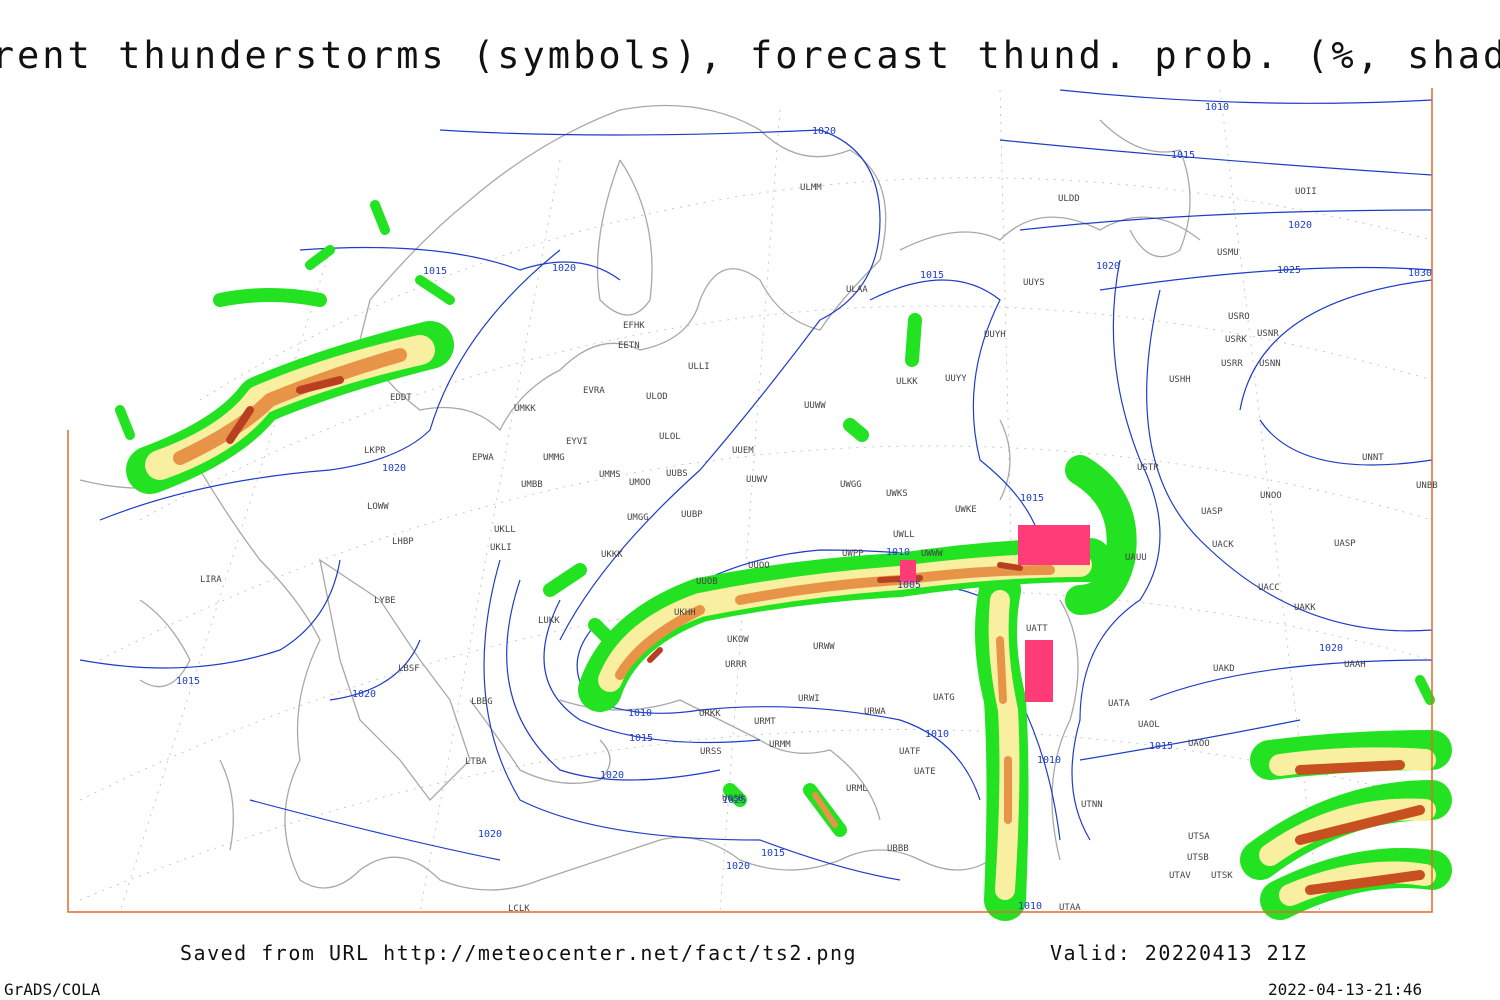 The height and width of the screenshot is (1000, 1500). Describe the element at coordinates (711, 752) in the screenshot. I see `station-label: URSS` at that location.